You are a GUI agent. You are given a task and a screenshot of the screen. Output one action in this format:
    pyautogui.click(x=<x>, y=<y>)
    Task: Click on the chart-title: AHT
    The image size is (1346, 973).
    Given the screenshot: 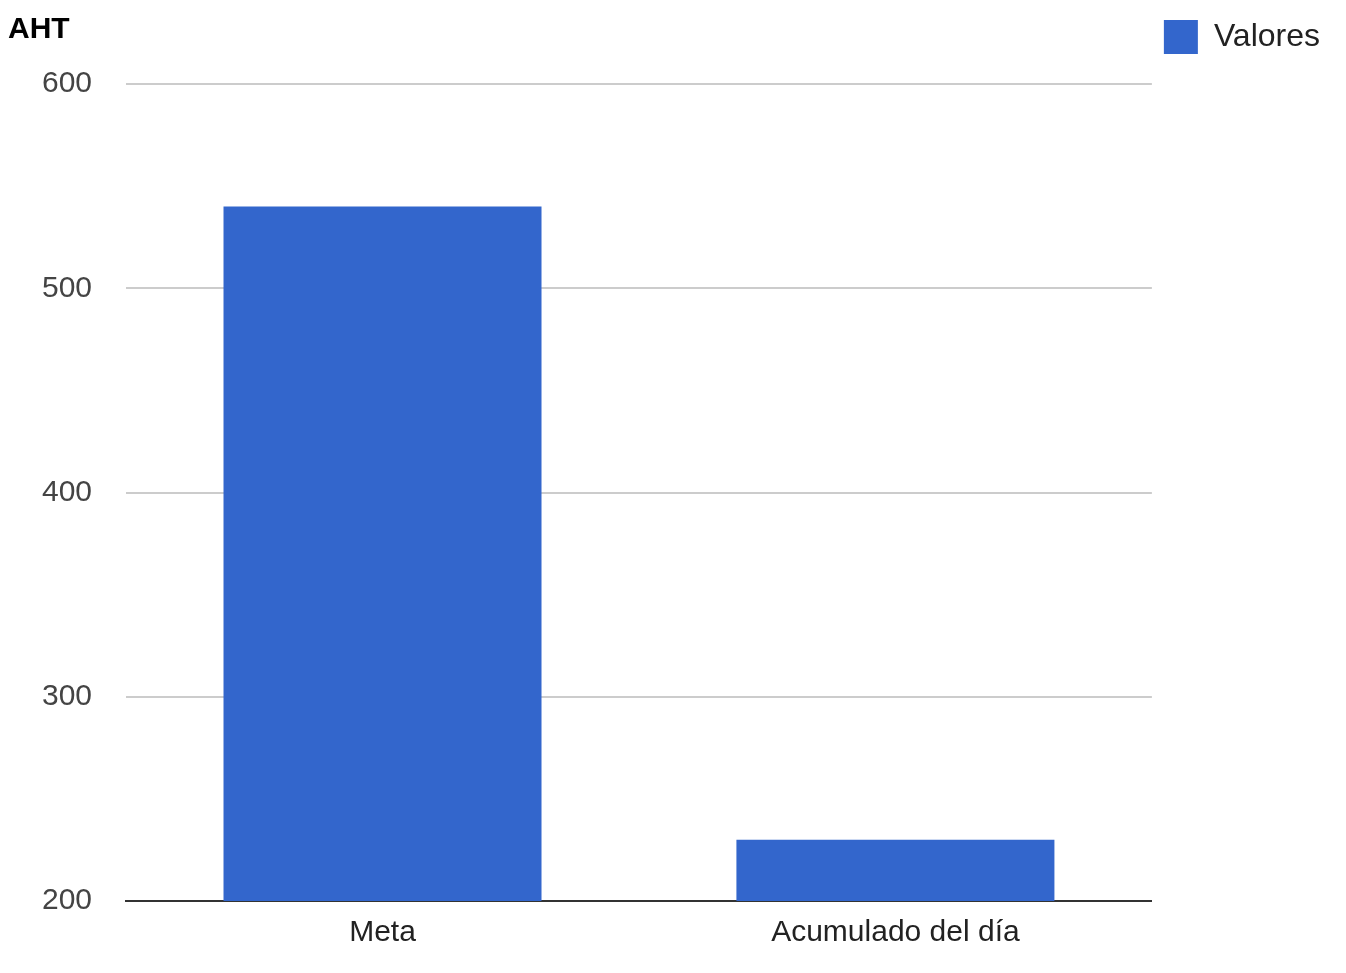 What is the action you would take?
    pyautogui.click(x=39, y=28)
    